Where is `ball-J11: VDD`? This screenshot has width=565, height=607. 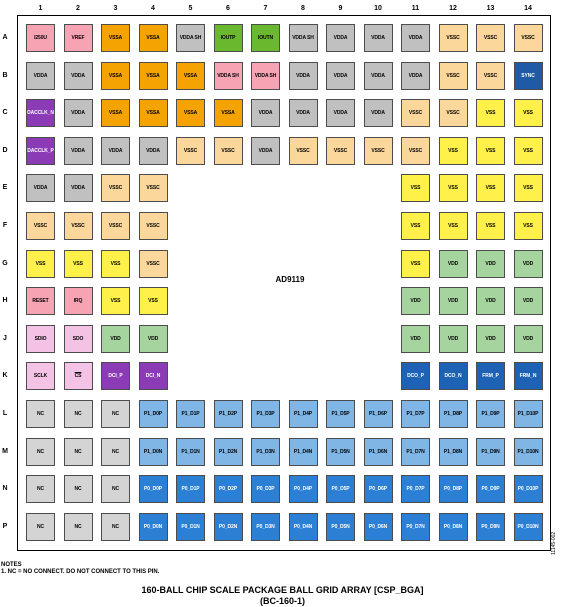
ball-J11: VDD is located at coordinates (415, 338).